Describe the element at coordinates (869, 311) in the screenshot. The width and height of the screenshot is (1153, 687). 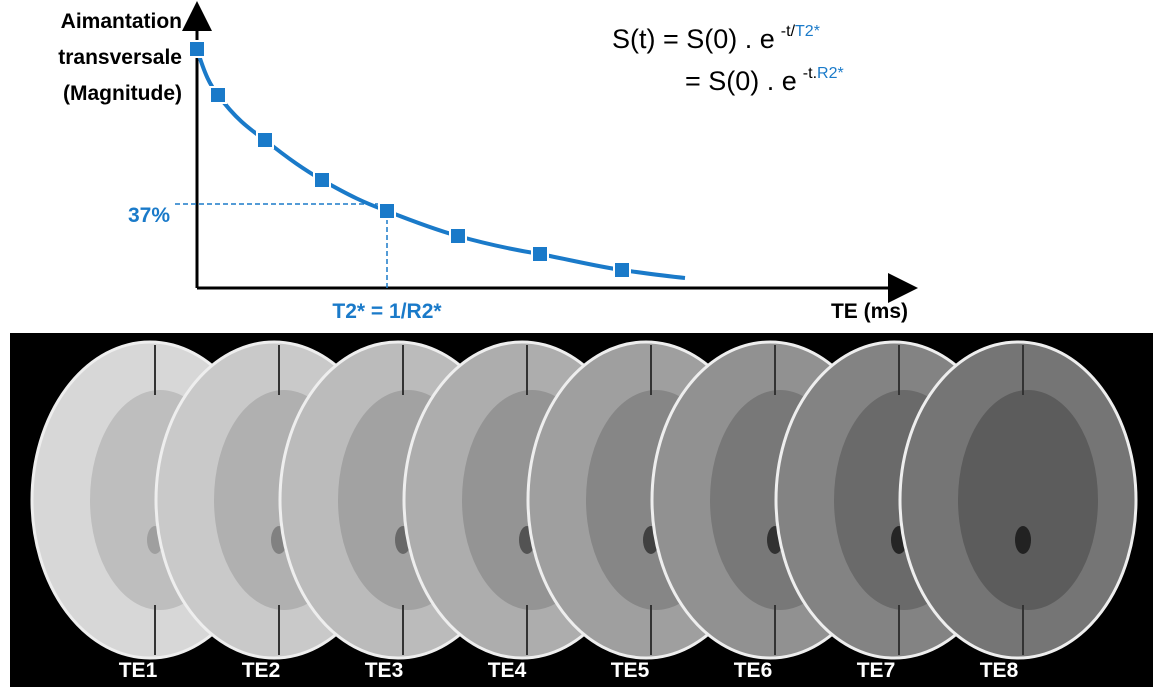
I see `x-label: TE (ms)` at that location.